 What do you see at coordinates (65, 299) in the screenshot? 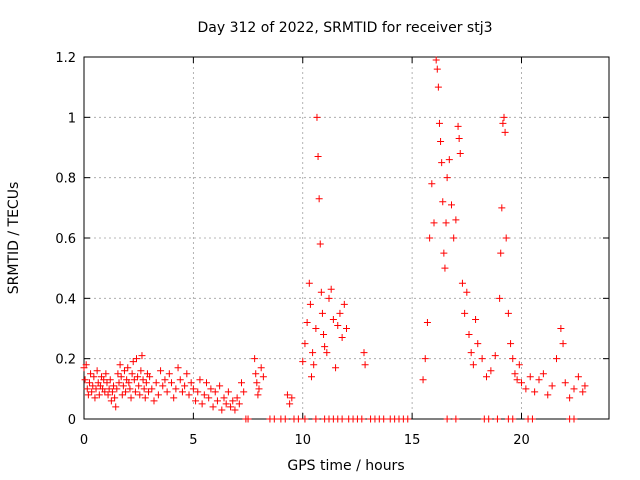
I see `y-tick-label-0.4: 0.4` at bounding box center [65, 299].